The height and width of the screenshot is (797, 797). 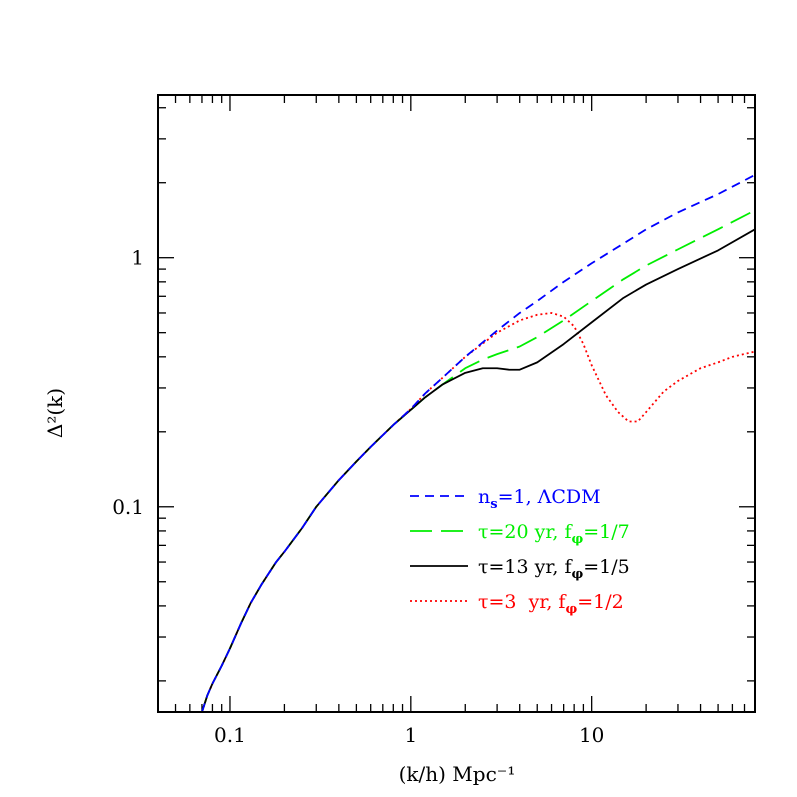 I want to click on legend-entry-tau20: τ=20 yr, fφ=1/7, so click(x=520, y=534).